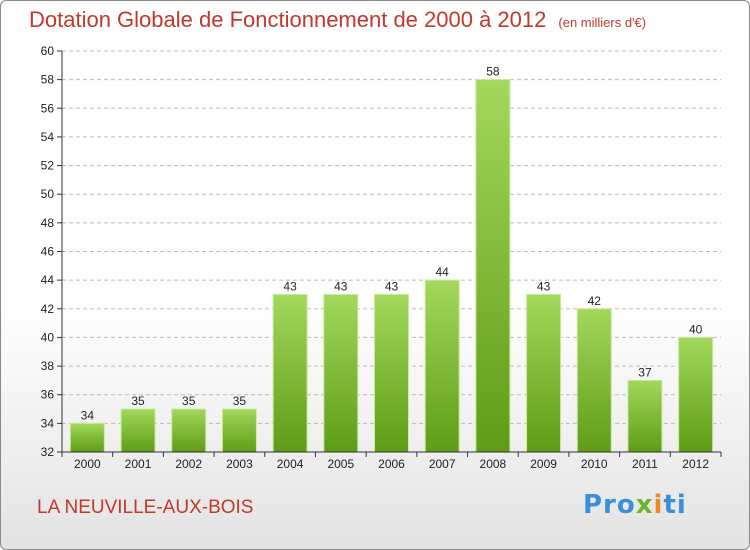 The image size is (750, 550). Describe the element at coordinates (48, 423) in the screenshot. I see `y-tick-label: 34` at that location.